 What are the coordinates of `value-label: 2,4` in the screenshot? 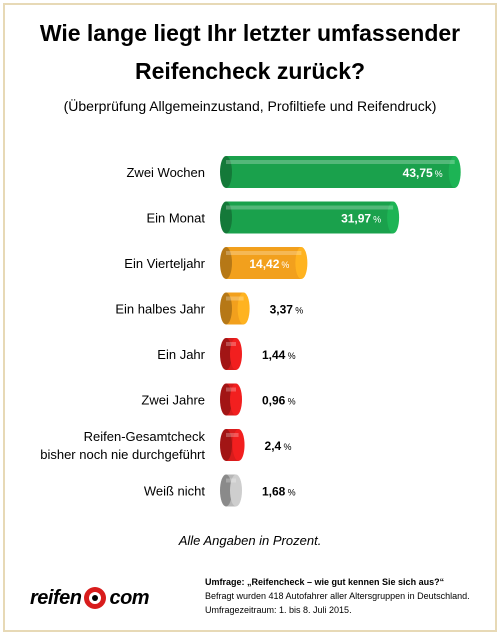 It's located at (273, 446).